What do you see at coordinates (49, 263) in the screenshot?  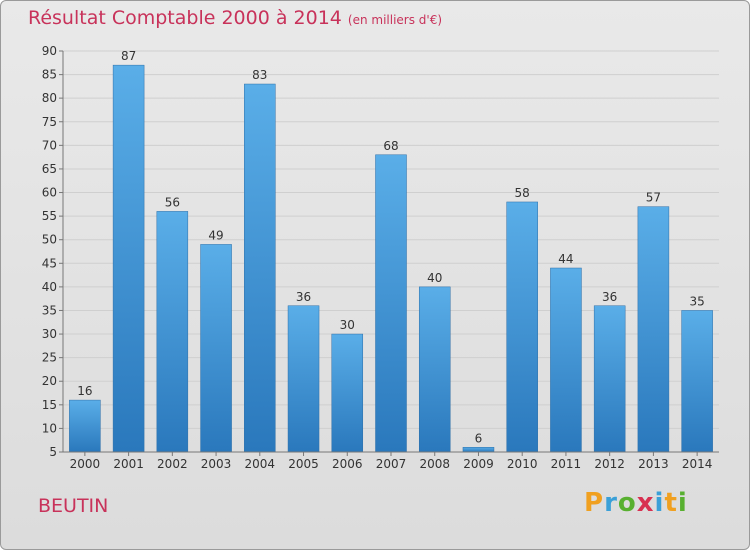 I see `y-tick-label: 45` at bounding box center [49, 263].